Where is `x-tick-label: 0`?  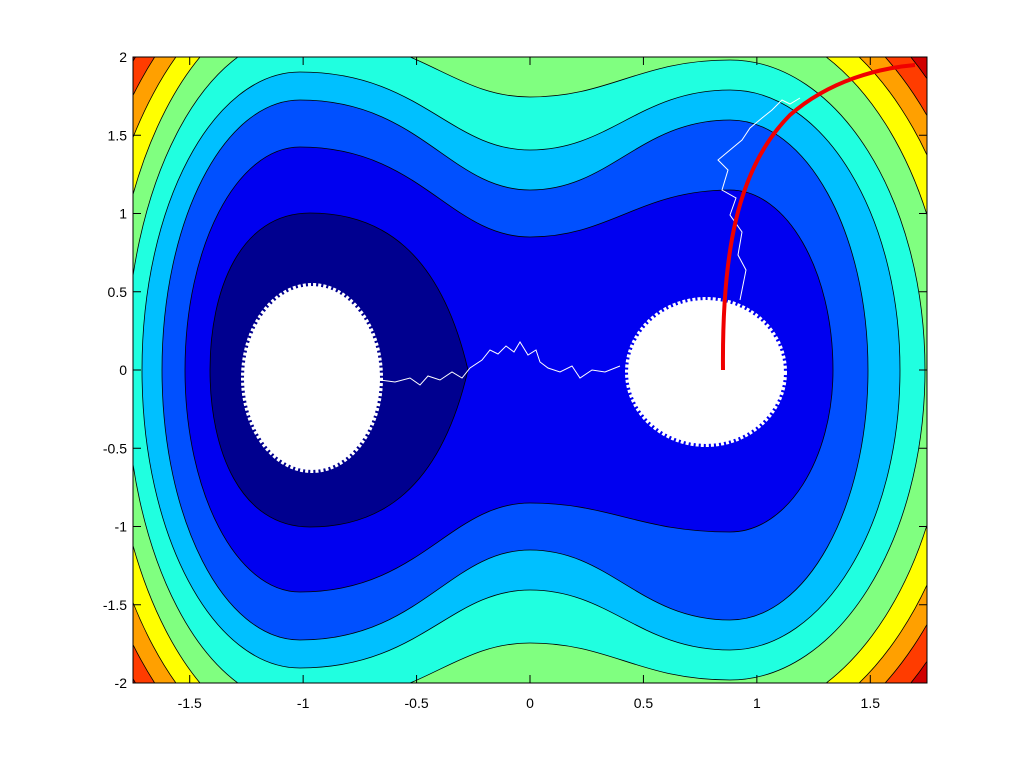
x-tick-label: 0 is located at coordinates (530, 703).